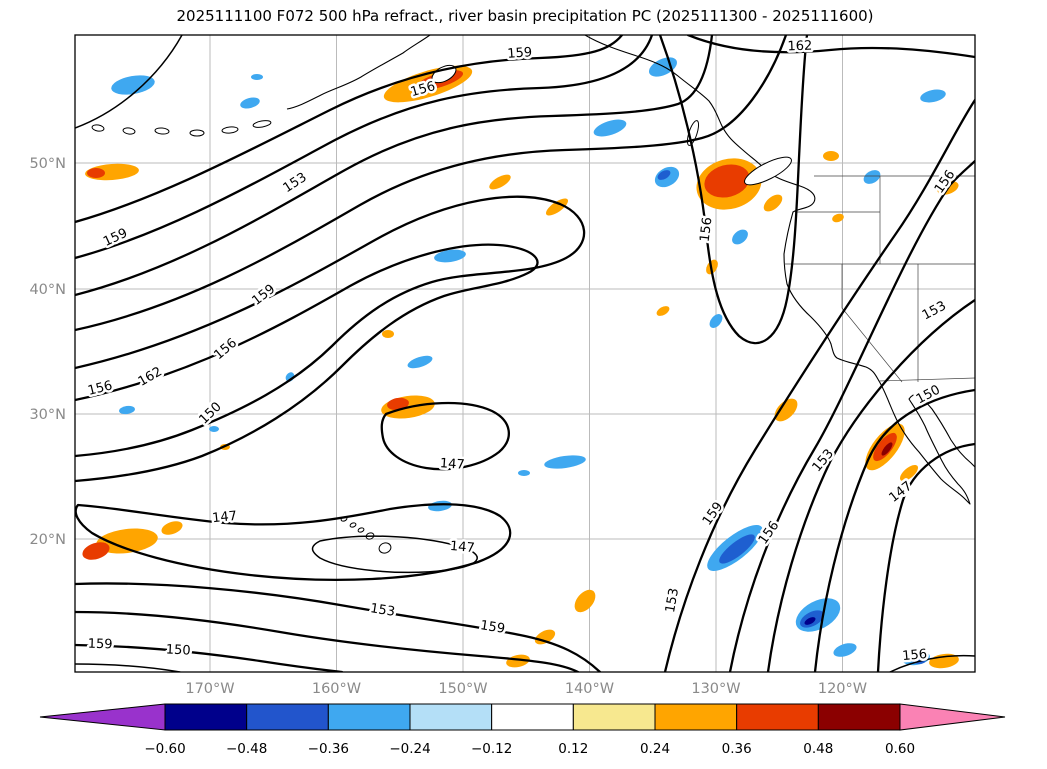 This screenshot has width=1047, height=769. I want to click on colorbar-tick-label: 0.48, so click(818, 749).